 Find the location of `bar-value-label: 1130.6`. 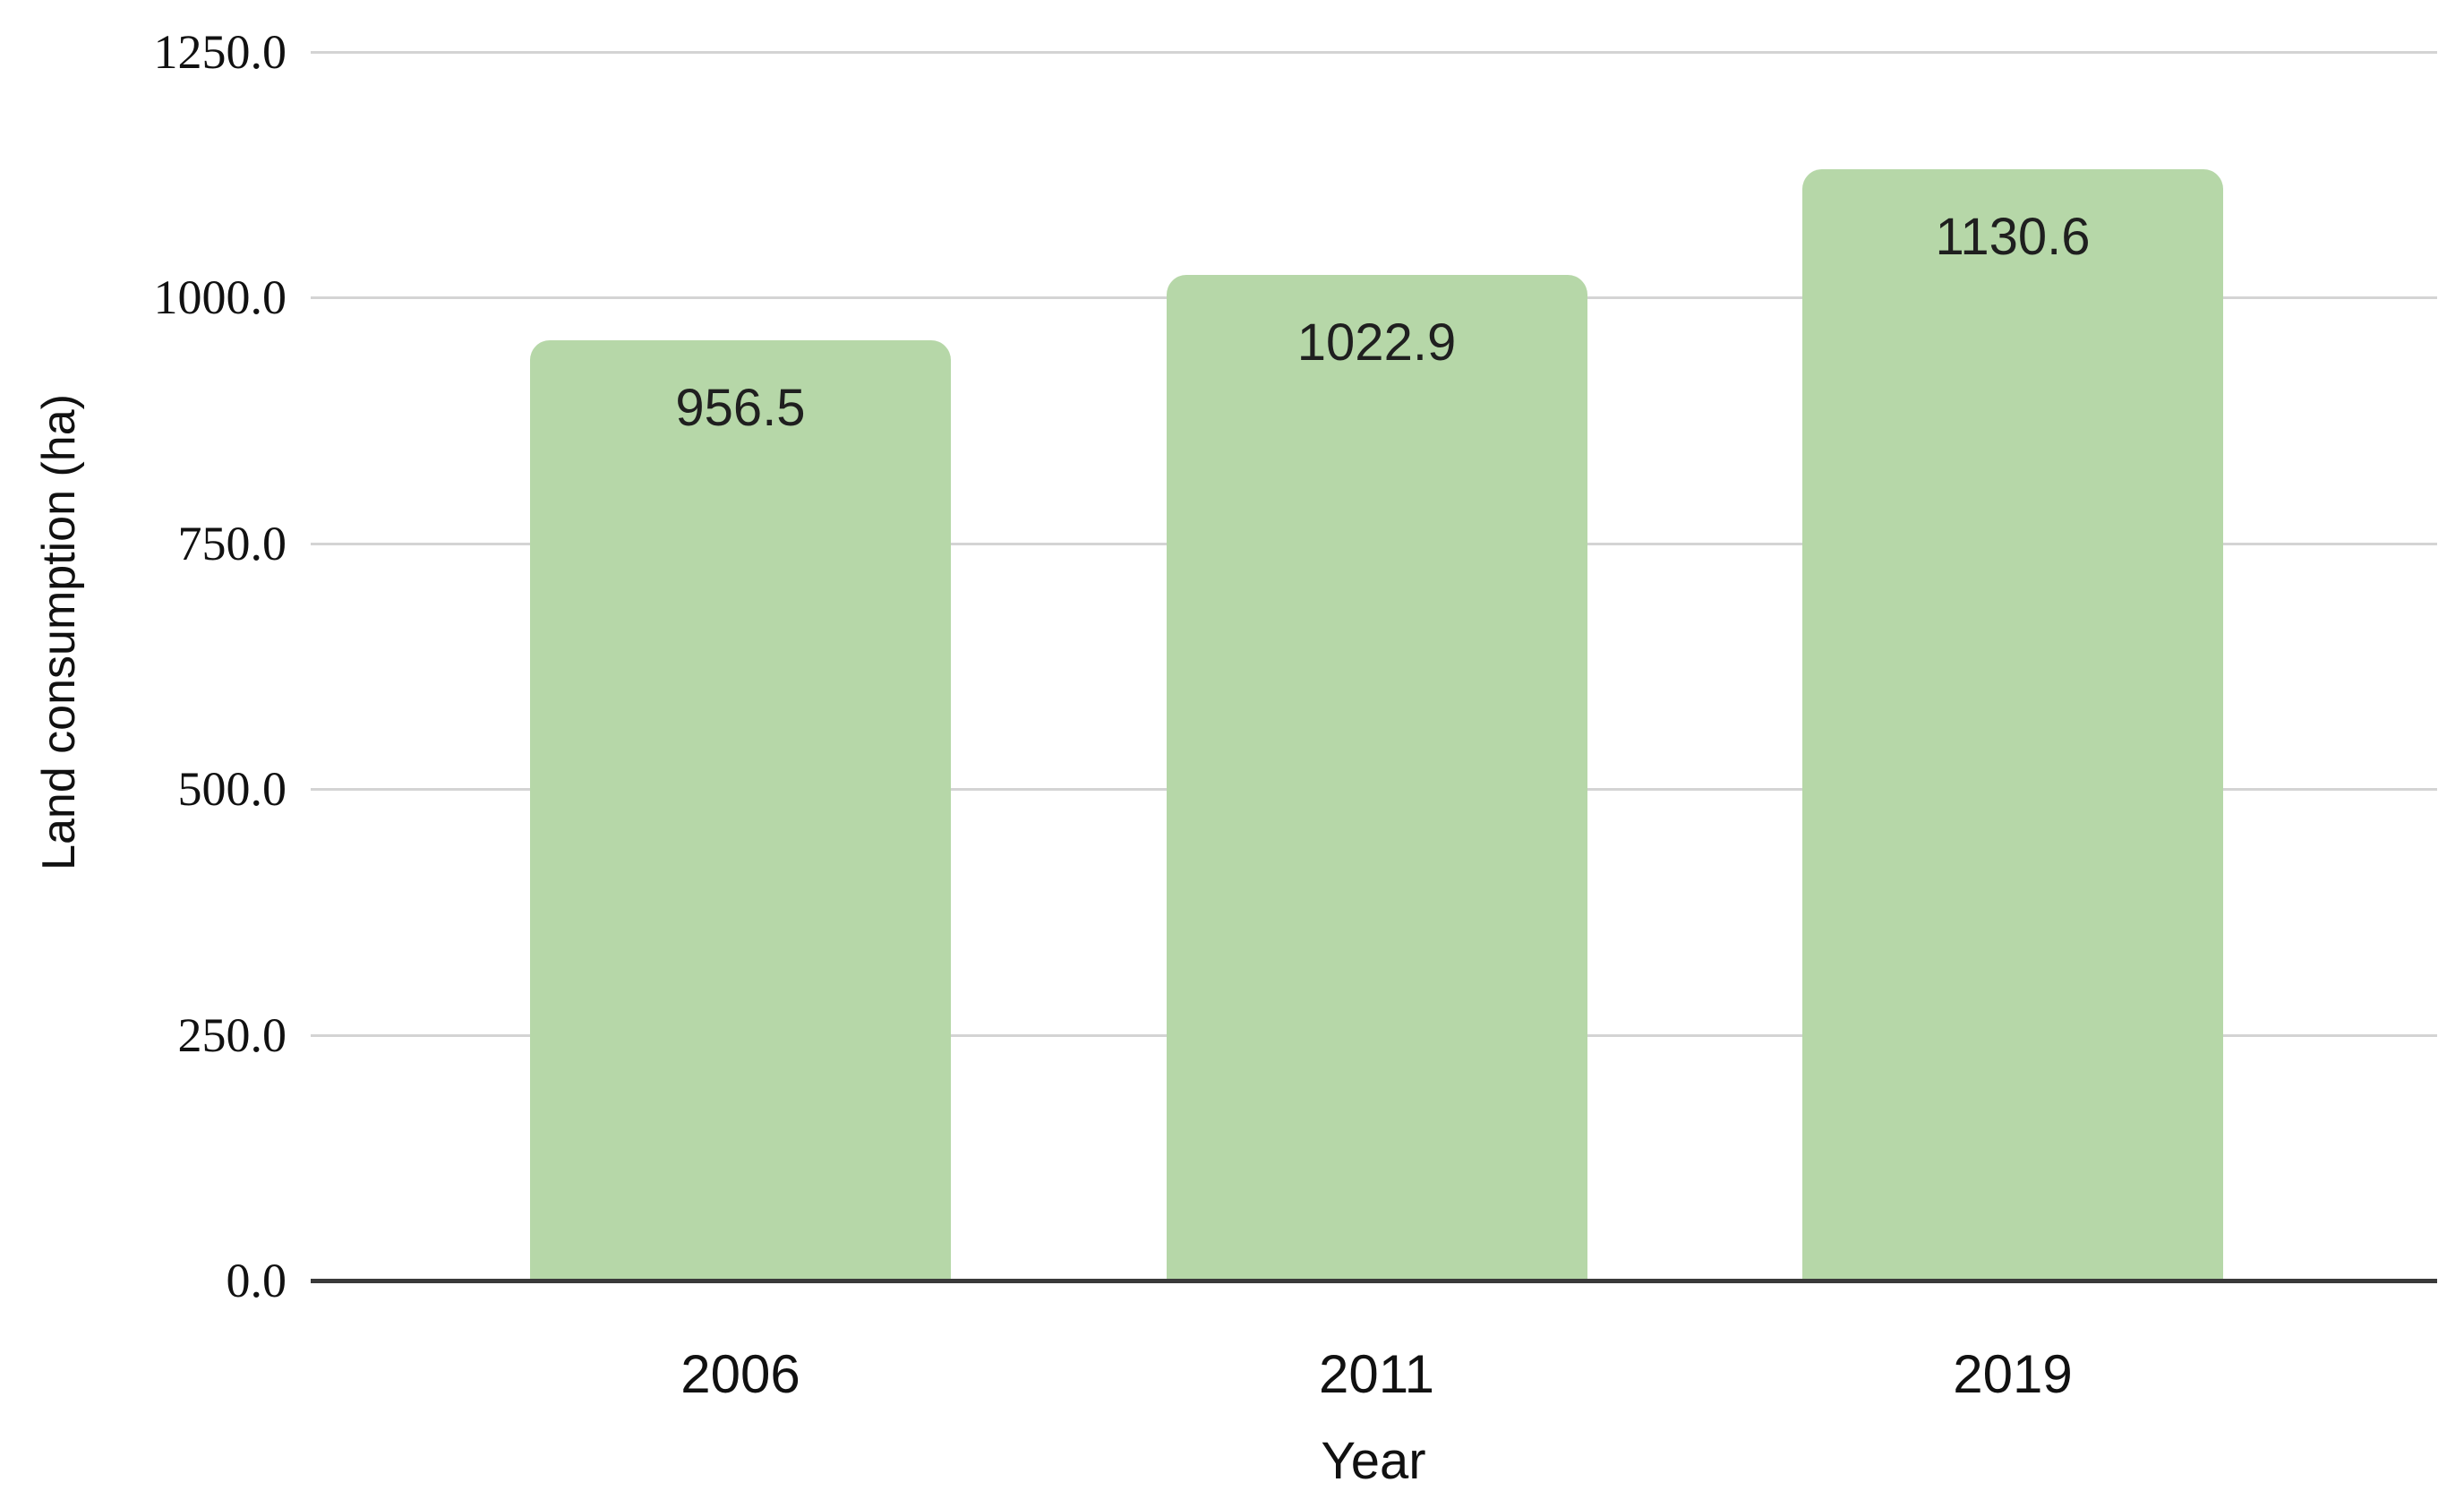

bar-value-label: 1130.6 is located at coordinates (2013, 237).